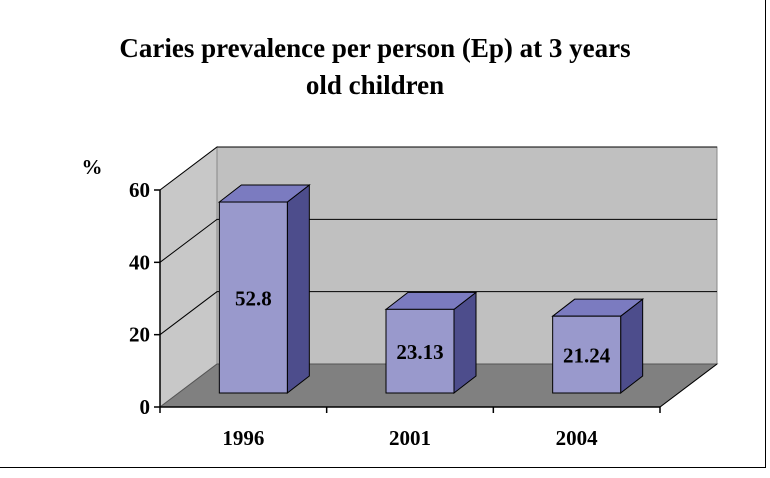 This screenshot has height=478, width=770. Describe the element at coordinates (145, 407) in the screenshot. I see `y-tick-label: 0` at that location.